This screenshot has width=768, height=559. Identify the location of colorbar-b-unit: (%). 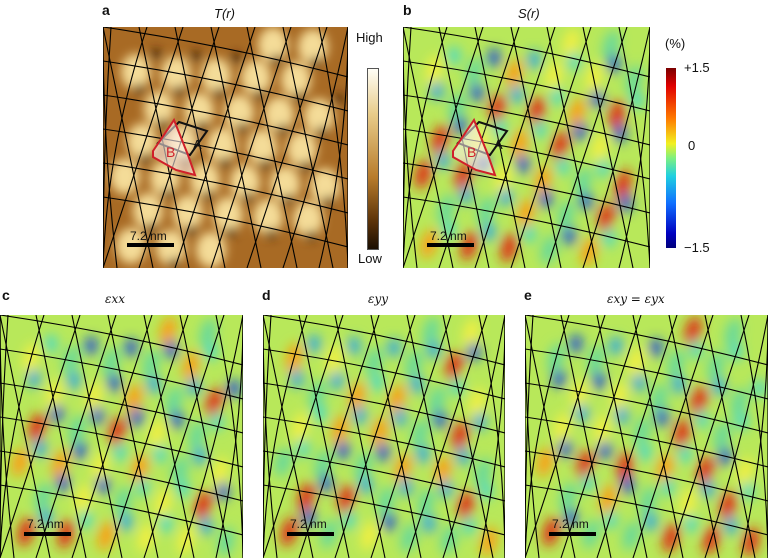
(675, 43).